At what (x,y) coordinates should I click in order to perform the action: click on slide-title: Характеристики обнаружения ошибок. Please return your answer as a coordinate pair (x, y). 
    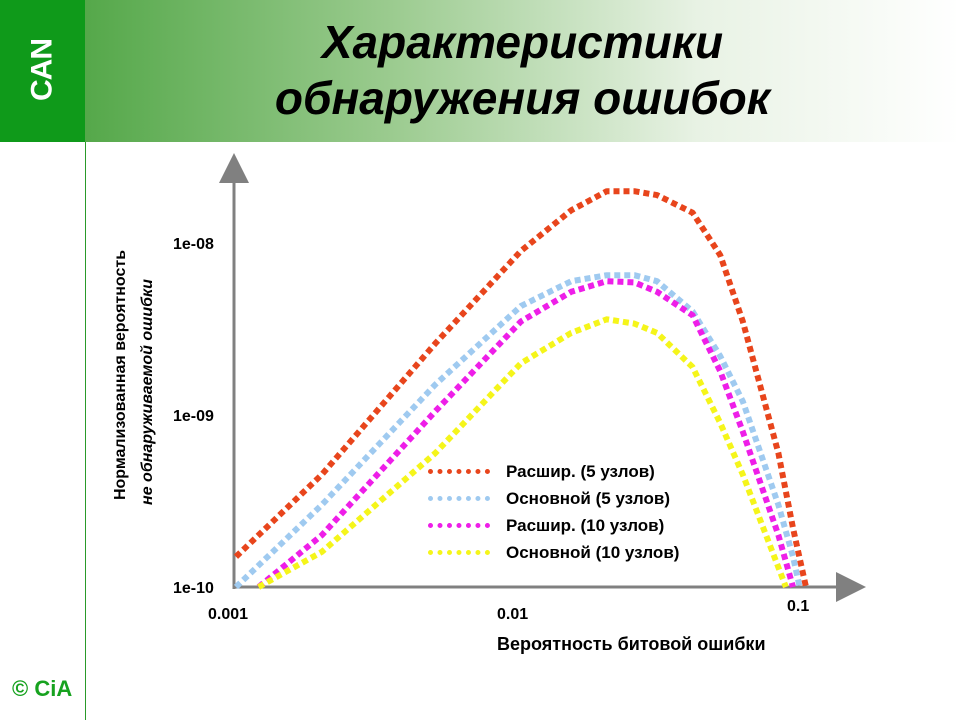
    Looking at the image, I should click on (522, 70).